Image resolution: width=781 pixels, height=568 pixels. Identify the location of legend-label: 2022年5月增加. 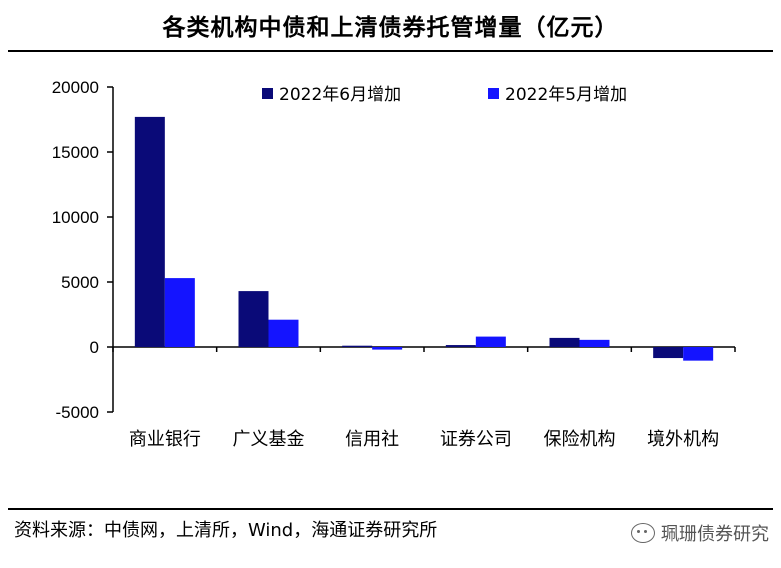
(566, 95).